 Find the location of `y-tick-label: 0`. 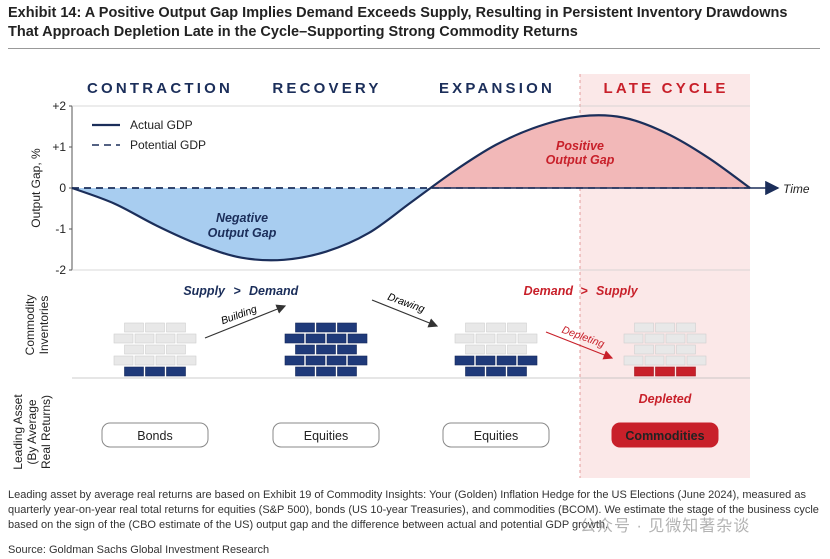

y-tick-label: 0 is located at coordinates (62, 188).